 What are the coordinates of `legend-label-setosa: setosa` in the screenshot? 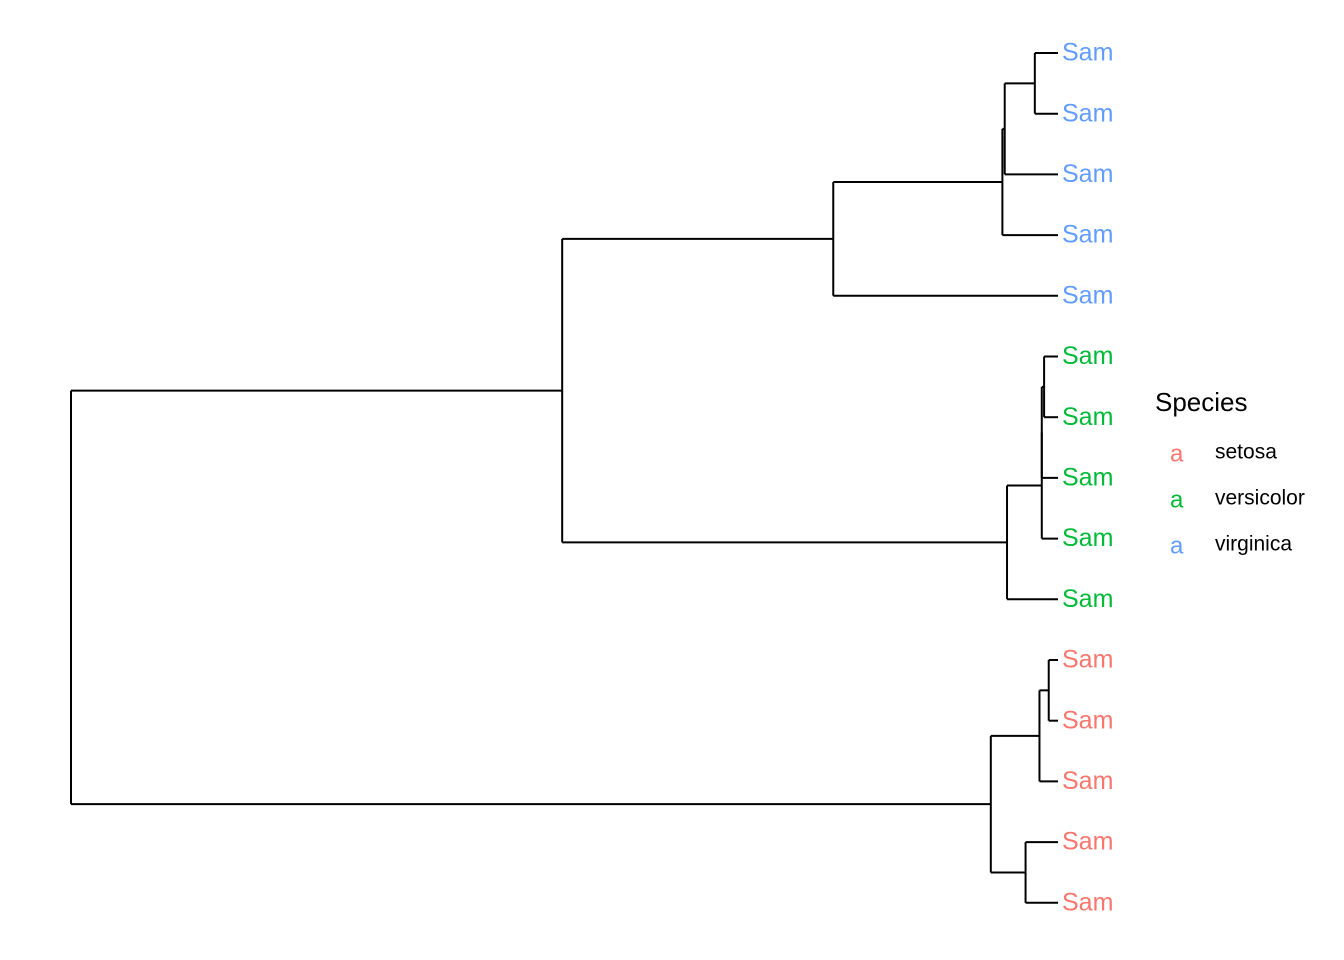 It's located at (1246, 452).